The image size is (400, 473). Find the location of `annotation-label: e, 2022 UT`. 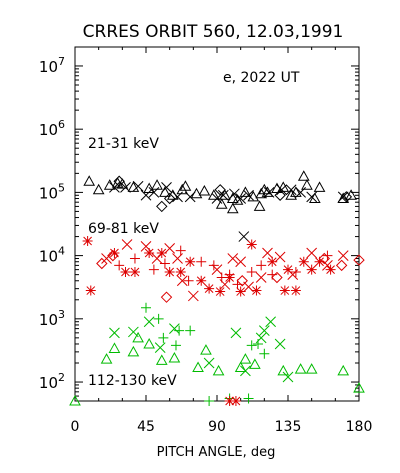

annotation-label: e, 2022 UT is located at coordinates (261, 78).